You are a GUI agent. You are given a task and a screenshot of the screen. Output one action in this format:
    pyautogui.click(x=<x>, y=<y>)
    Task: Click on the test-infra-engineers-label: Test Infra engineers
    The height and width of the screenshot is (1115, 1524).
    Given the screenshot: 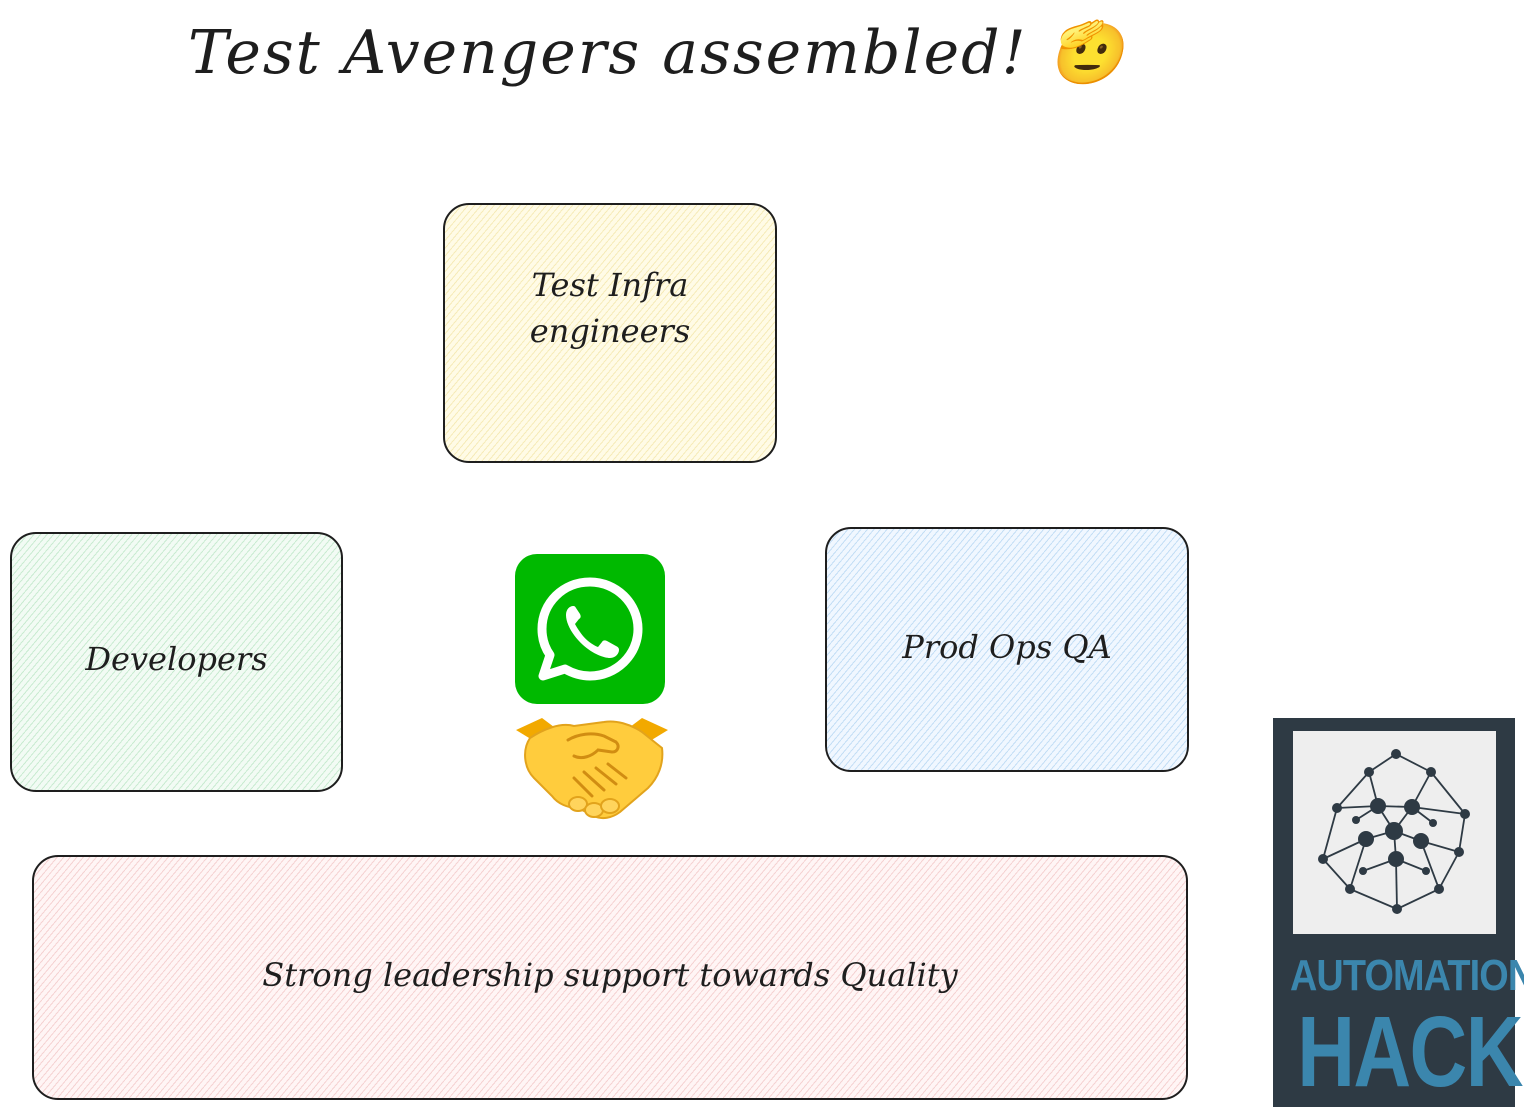 What is the action you would take?
    pyautogui.click(x=610, y=308)
    